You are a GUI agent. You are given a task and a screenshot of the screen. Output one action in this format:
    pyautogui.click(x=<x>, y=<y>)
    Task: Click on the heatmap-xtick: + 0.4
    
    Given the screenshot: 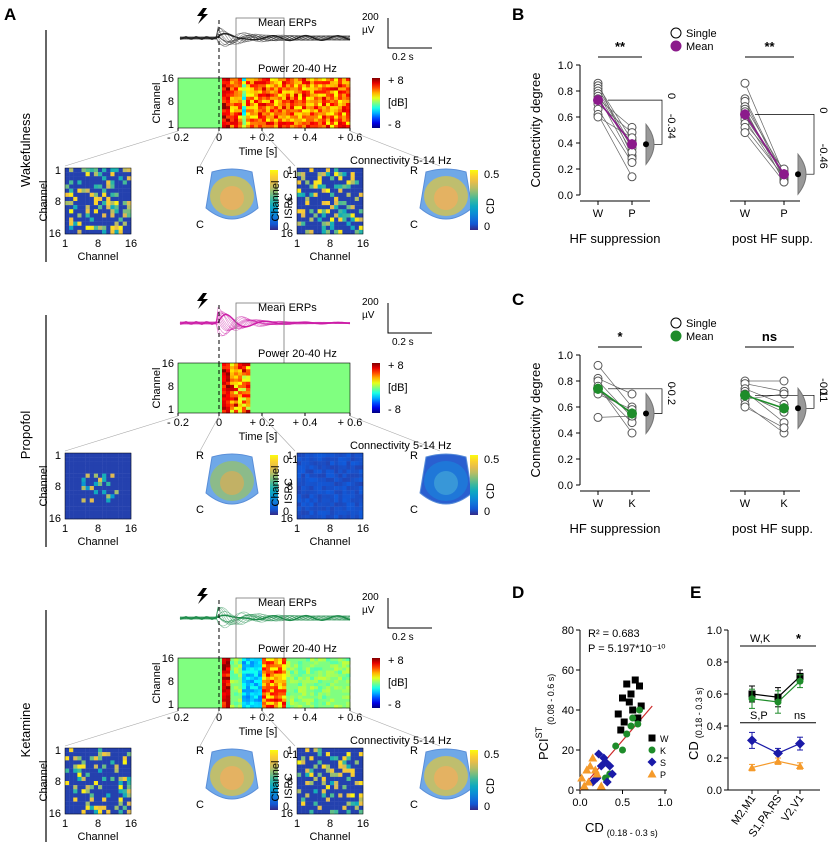 What is the action you would take?
    pyautogui.click(x=305, y=138)
    